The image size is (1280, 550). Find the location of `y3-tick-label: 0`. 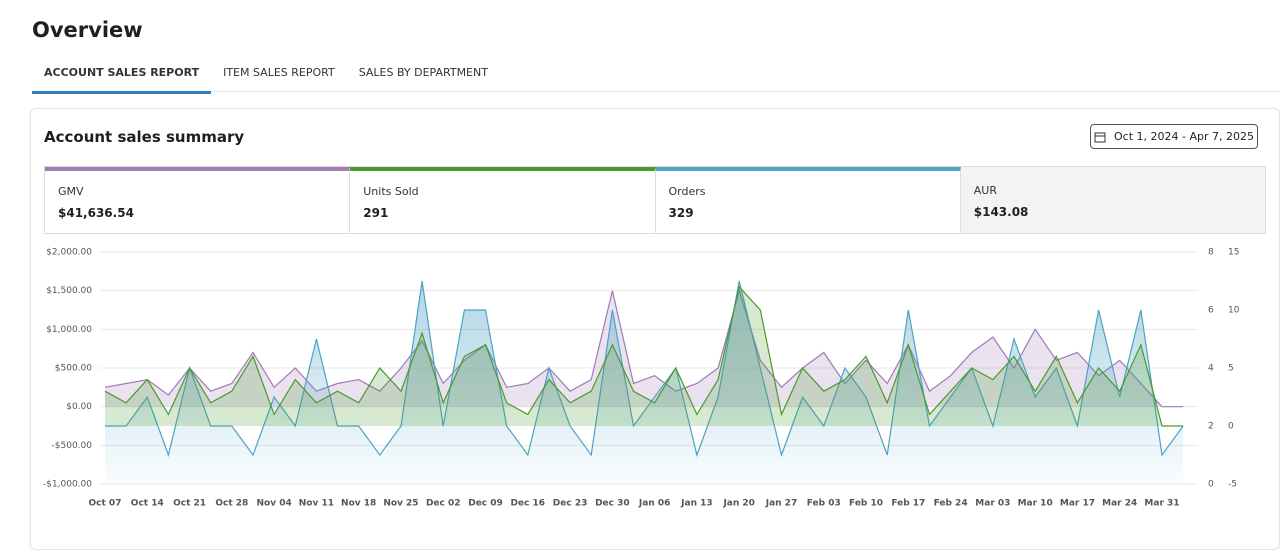

y3-tick-label: 0 is located at coordinates (1231, 427).